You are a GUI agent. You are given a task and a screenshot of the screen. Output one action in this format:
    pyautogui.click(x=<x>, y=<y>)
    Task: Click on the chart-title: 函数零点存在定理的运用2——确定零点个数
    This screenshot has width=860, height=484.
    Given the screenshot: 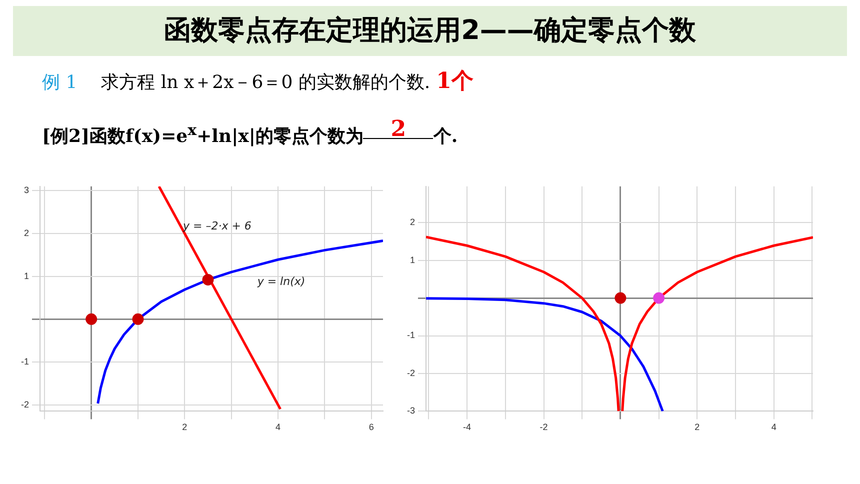 What is the action you would take?
    pyautogui.click(x=430, y=31)
    